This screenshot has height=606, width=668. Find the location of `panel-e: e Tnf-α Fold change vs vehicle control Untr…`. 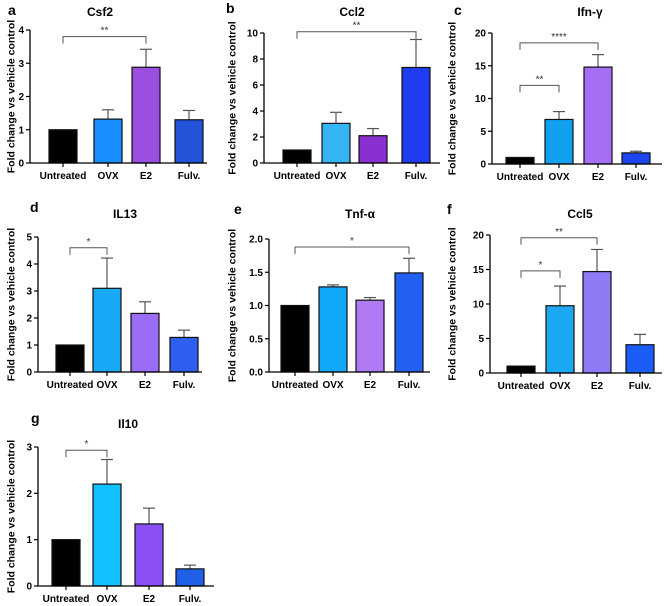

panel-e: e Tnf-α Fold change vs vehicle control Untr… is located at coordinates (328, 296).